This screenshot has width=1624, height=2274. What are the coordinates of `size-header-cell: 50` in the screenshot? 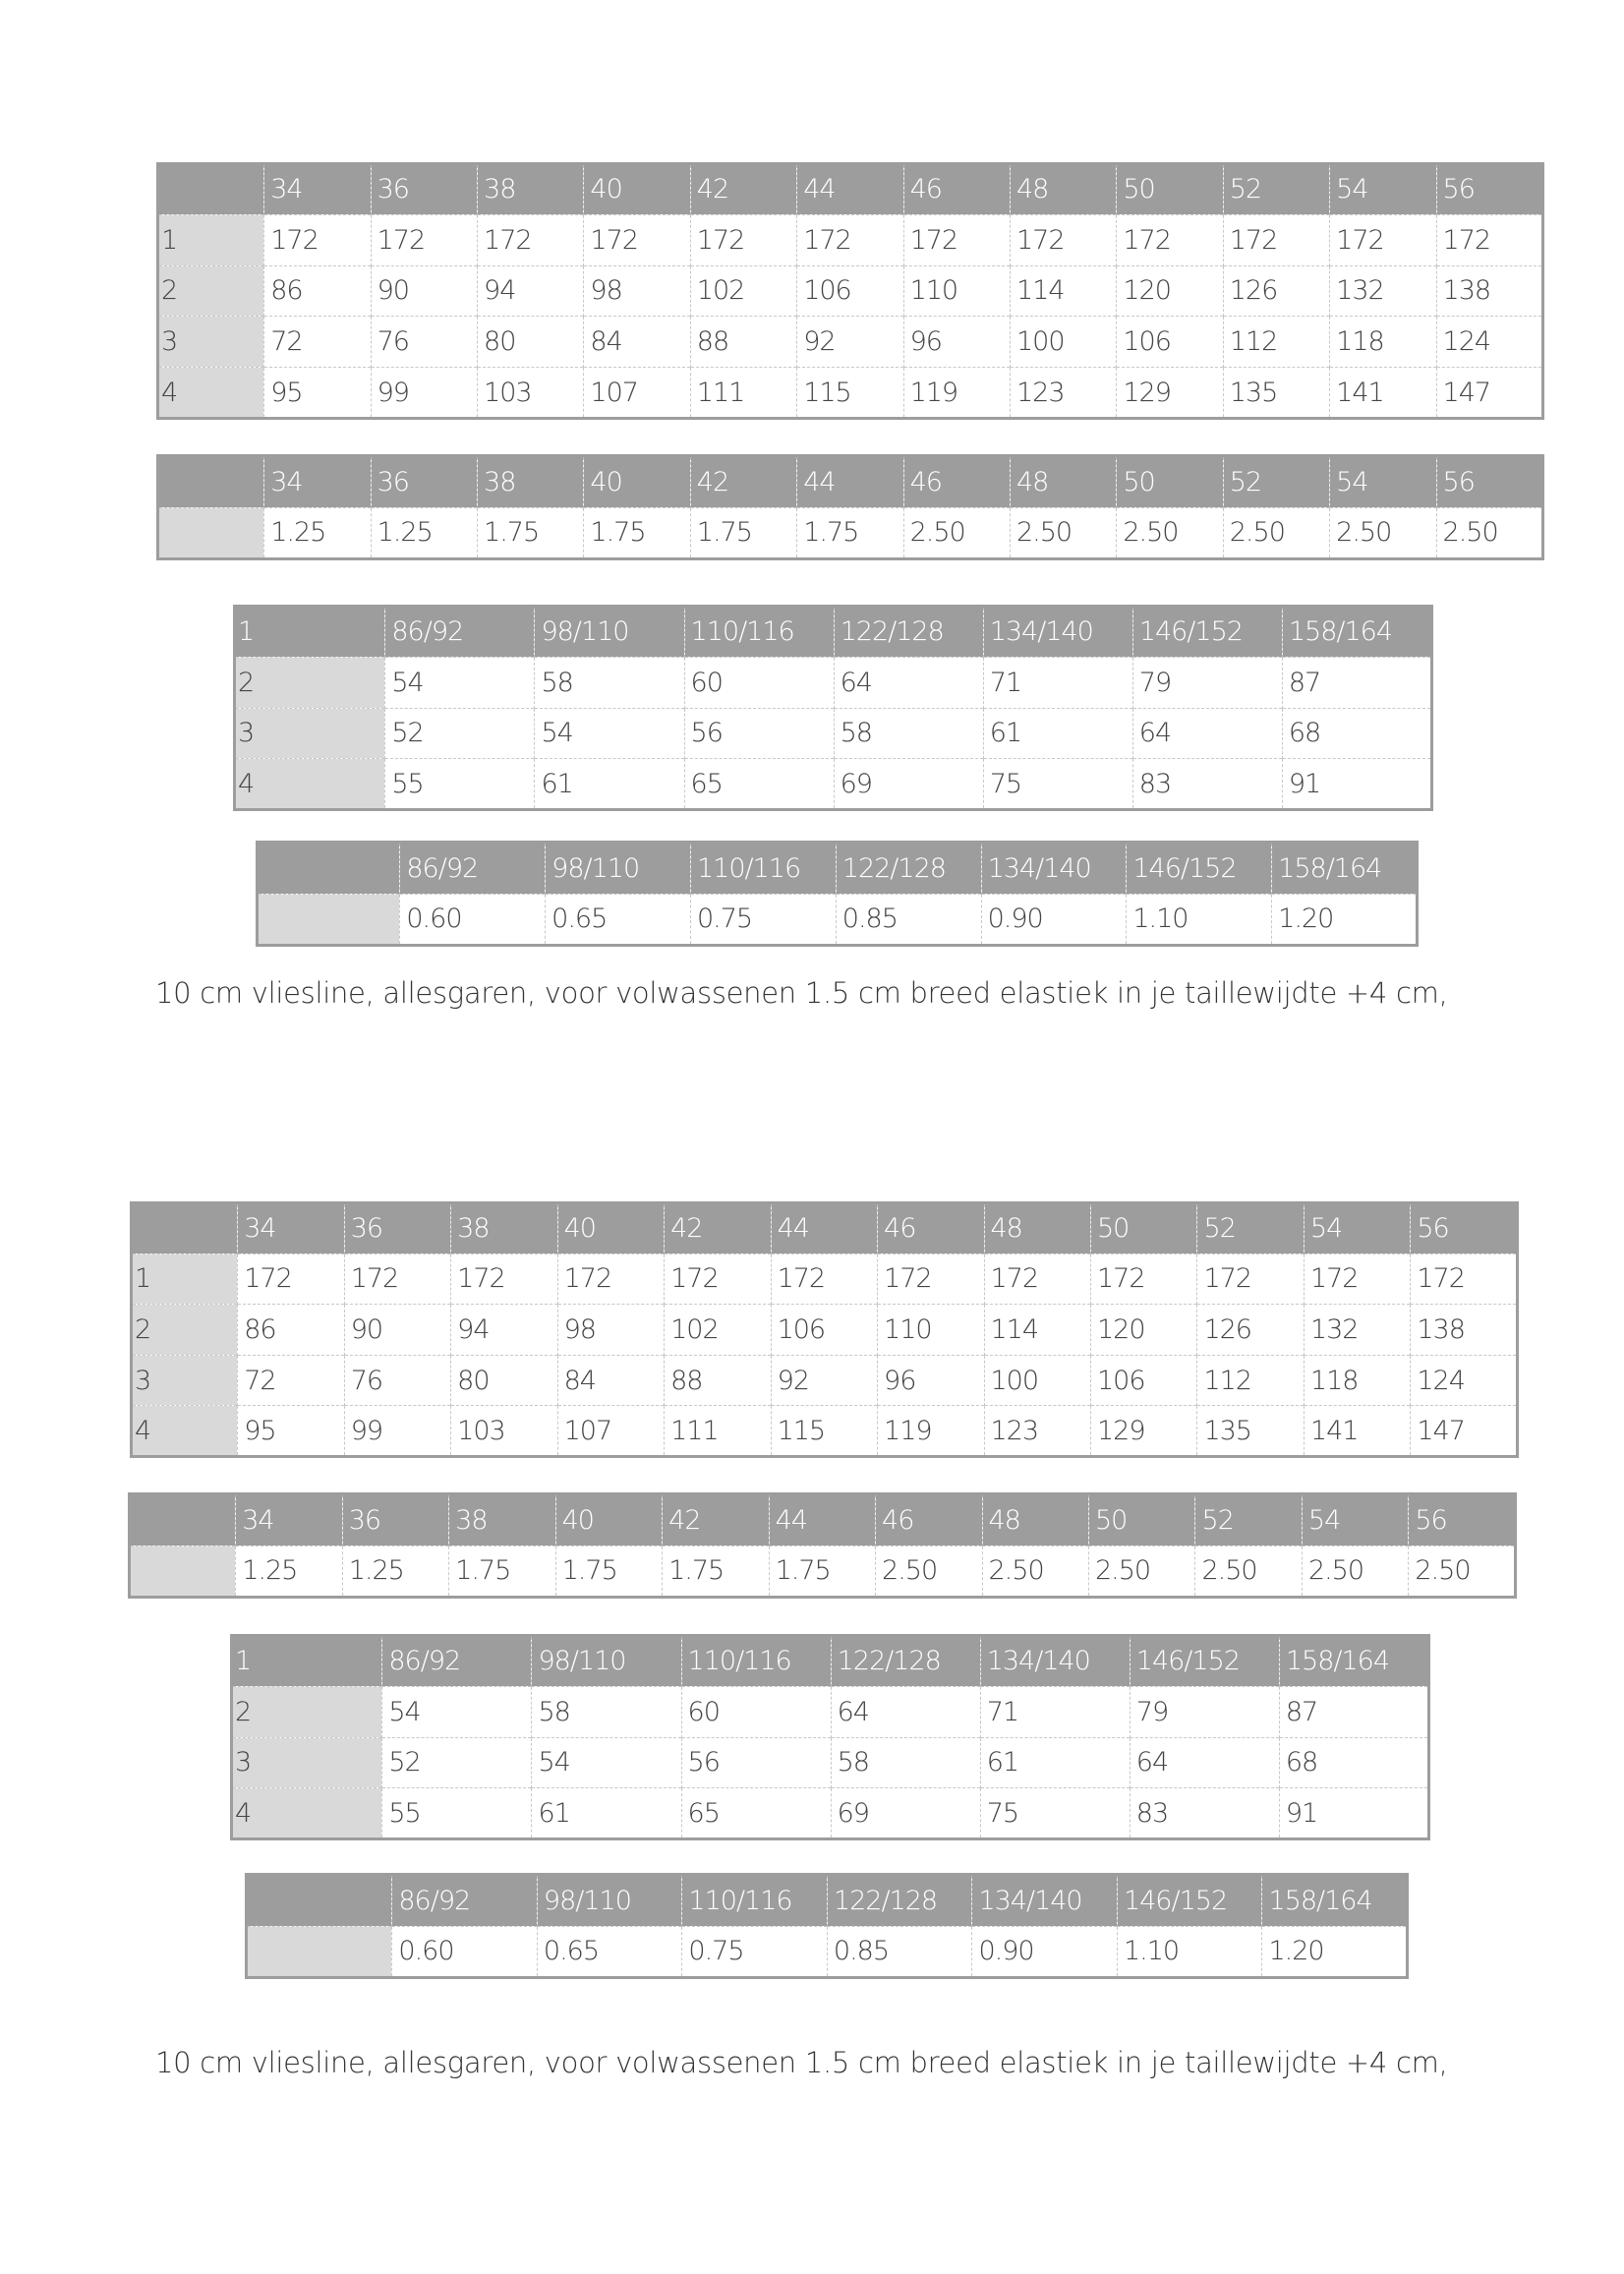 It's located at (1143, 1228).